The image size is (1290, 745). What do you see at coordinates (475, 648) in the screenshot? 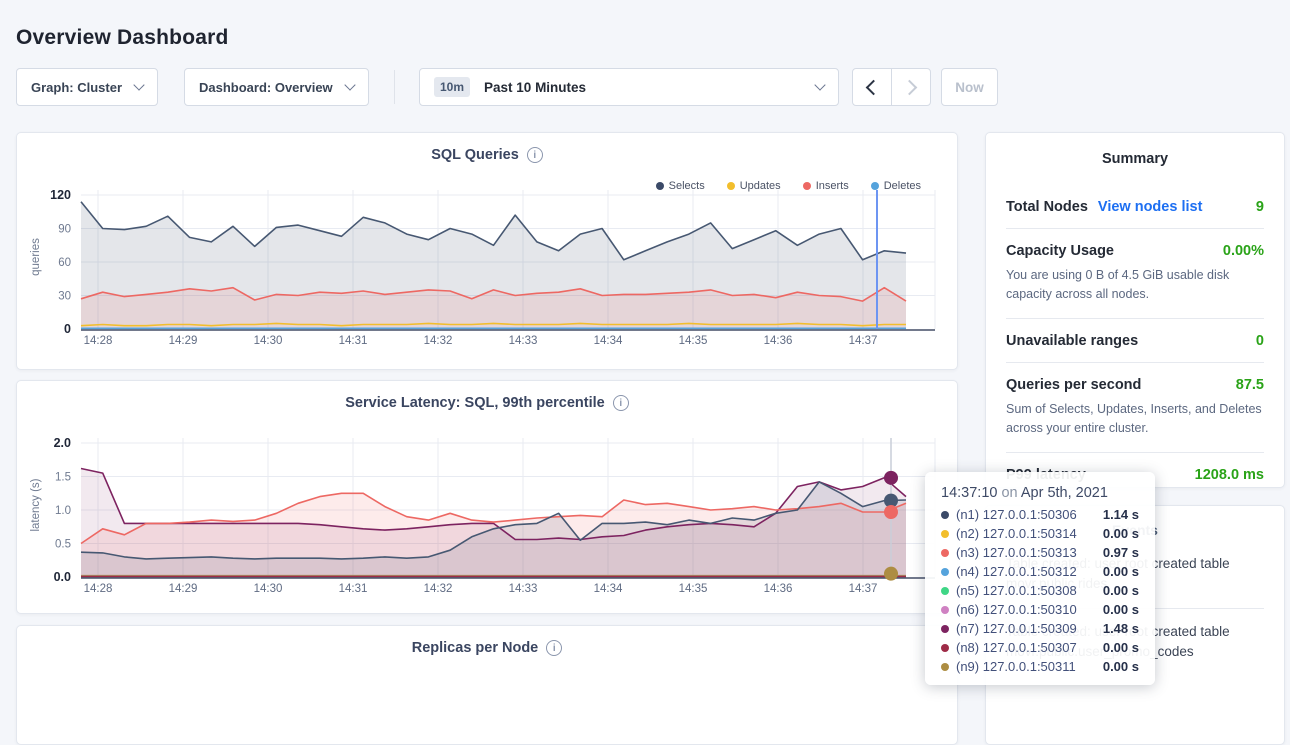
I see `chart-title-text: Replicas per Node` at bounding box center [475, 648].